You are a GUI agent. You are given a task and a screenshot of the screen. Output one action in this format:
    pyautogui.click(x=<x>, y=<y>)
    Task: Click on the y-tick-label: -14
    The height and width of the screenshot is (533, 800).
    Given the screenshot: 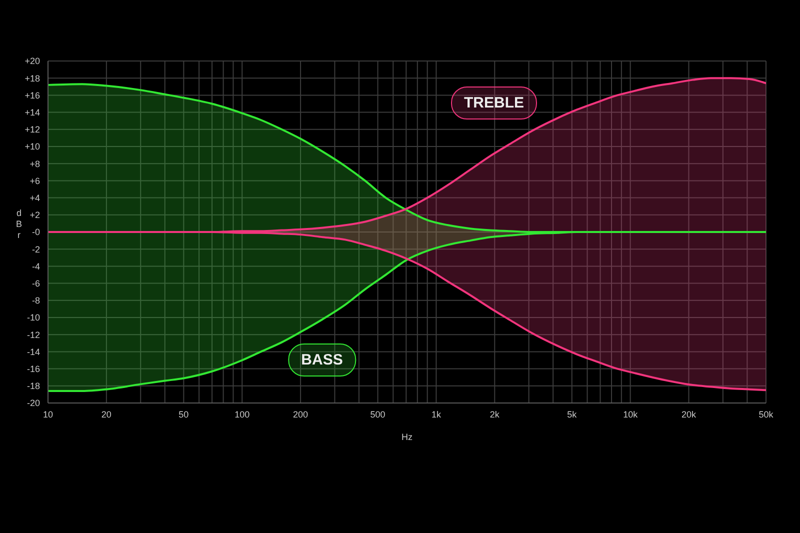 What is the action you would take?
    pyautogui.click(x=33, y=351)
    